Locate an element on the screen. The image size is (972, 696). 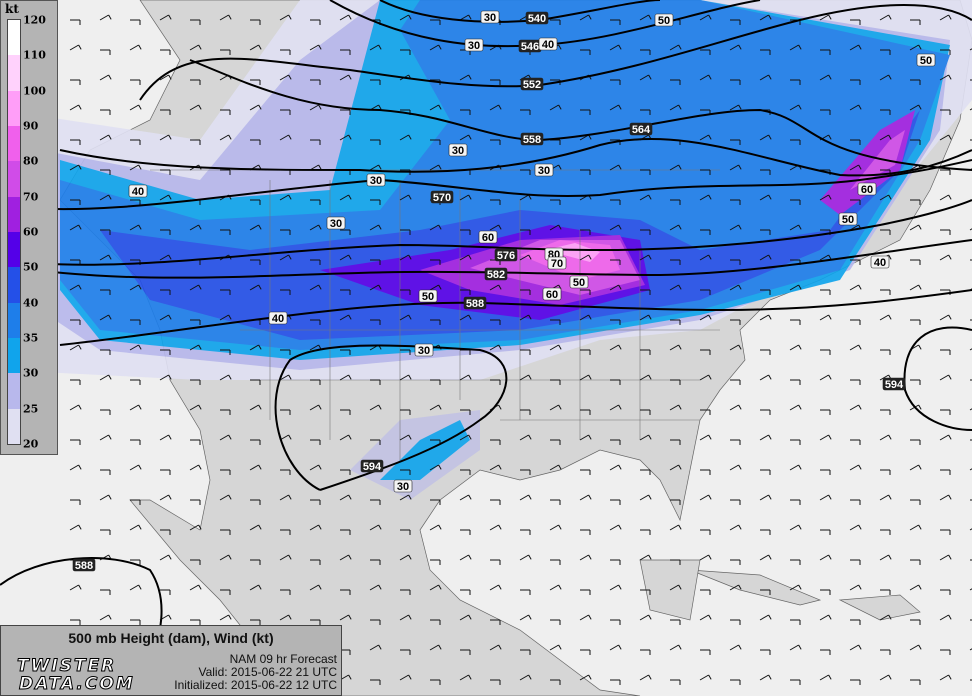
height-label-text: 570 is located at coordinates (442, 198).